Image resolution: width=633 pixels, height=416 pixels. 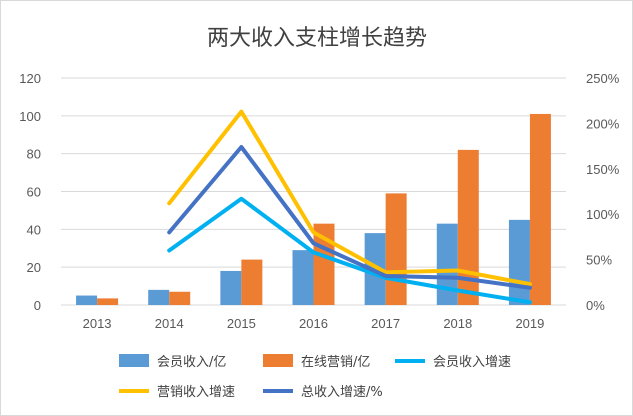 What do you see at coordinates (30, 78) in the screenshot?
I see `left-tick-label: 120` at bounding box center [30, 78].